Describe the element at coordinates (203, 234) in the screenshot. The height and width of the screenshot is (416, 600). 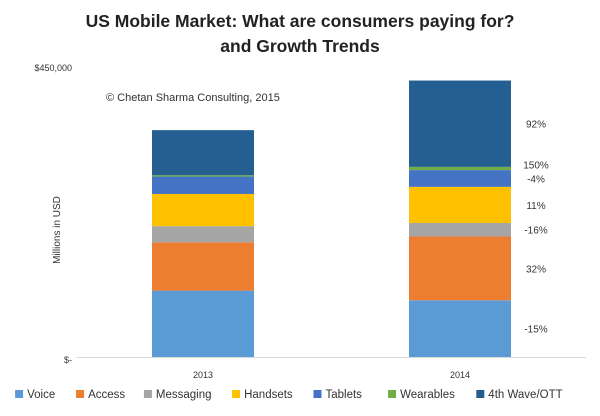
I see `bar-segment-messaging-2013` at that location.